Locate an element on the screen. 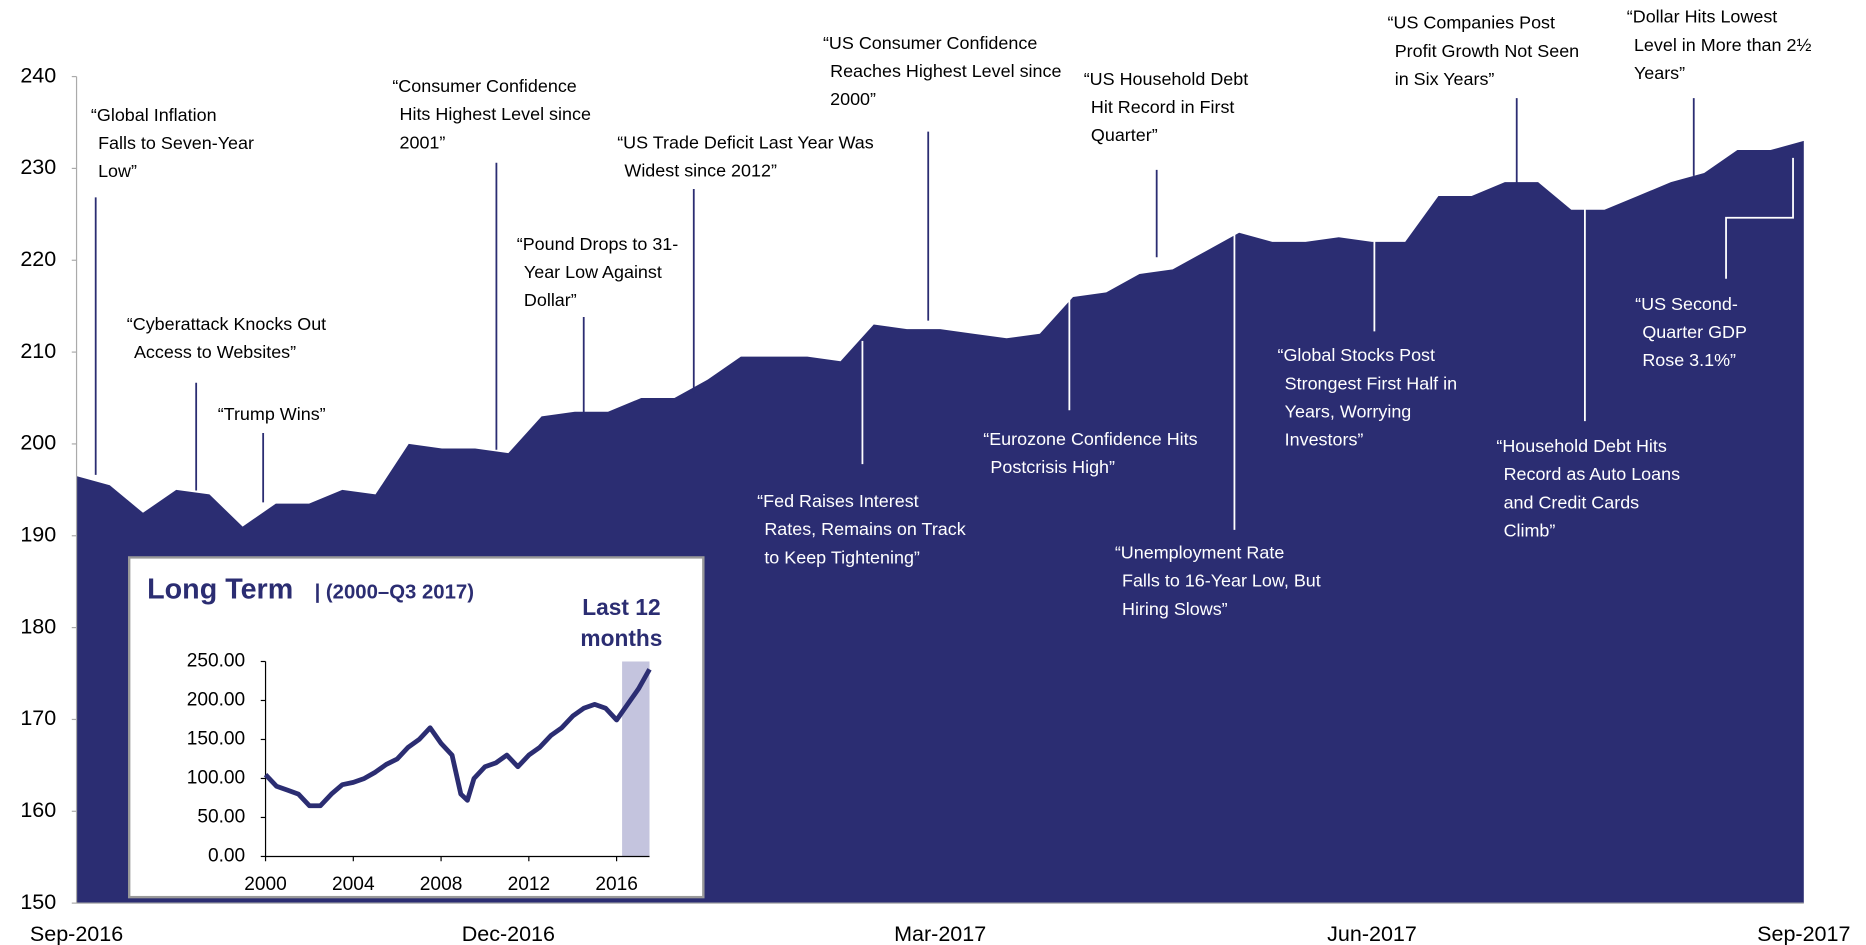 Image resolution: width=1866 pixels, height=945 pixels. annotation: “Global Stocks Post is located at coordinates (1356, 355).